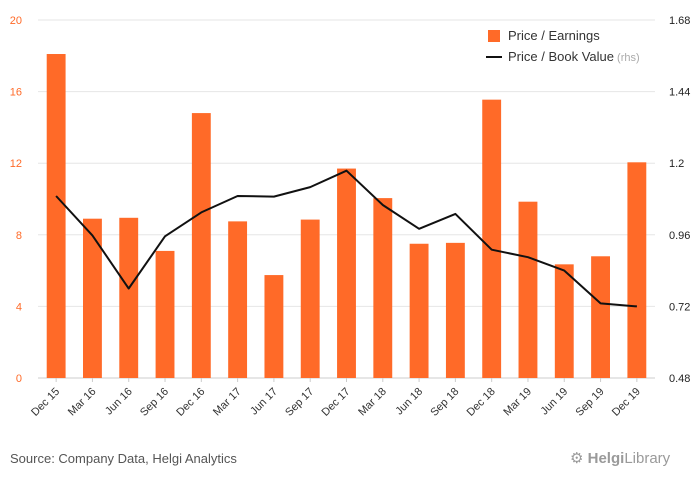  I want to click on left-axis-tick-label: 0, so click(19, 379).